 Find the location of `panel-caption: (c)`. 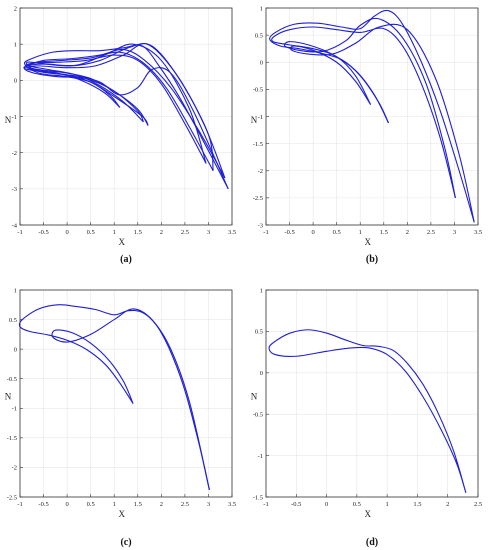

panel-caption: (c) is located at coordinates (125, 542).